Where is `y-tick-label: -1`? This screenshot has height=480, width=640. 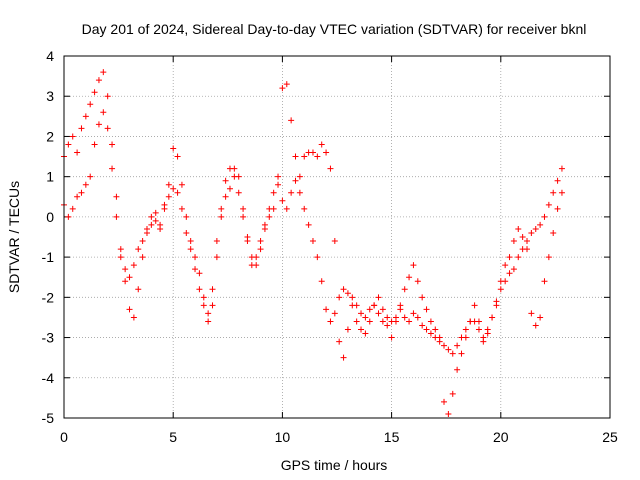 y-tick-label: -1 is located at coordinates (48, 257).